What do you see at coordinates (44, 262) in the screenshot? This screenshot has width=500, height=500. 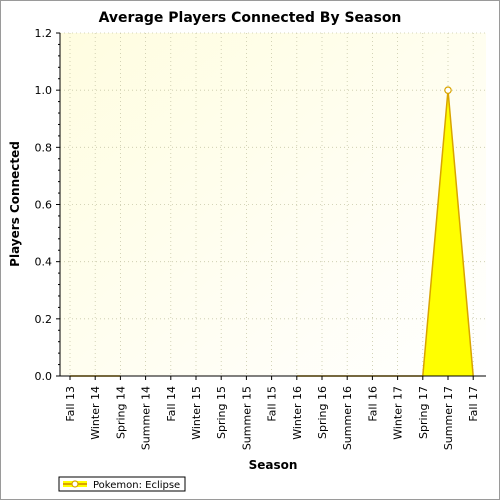 I see `y-tick-label: 0.4` at bounding box center [44, 262].